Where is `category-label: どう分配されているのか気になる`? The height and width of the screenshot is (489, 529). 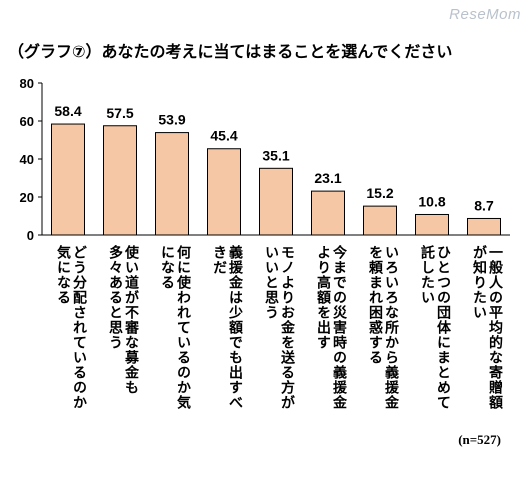 category-label: どう分配されているのか気になる is located at coordinates (71, 327).